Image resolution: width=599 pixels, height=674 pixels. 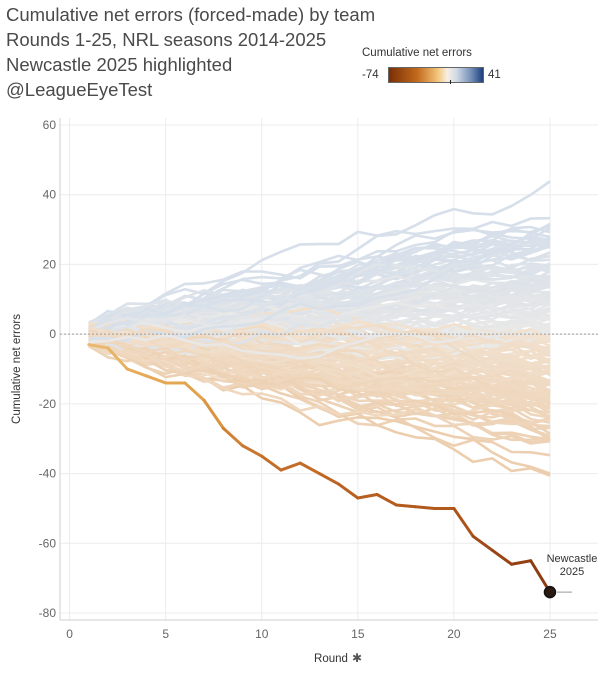 I want to click on legend-min-label: -74, so click(x=370, y=75).